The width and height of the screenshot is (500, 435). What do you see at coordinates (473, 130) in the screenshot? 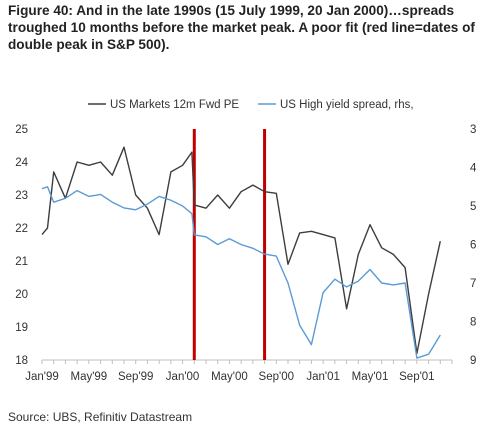
I see `right-tick-label: 3` at bounding box center [473, 130].